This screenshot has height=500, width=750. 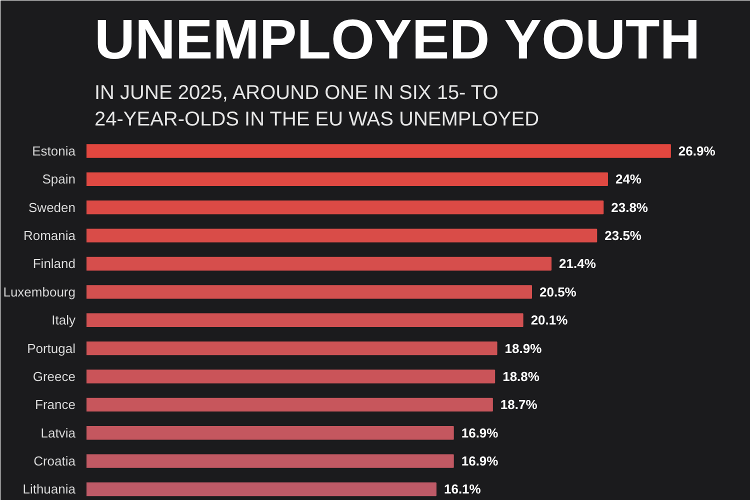 I want to click on y-tick-label: Romania, so click(x=49, y=236).